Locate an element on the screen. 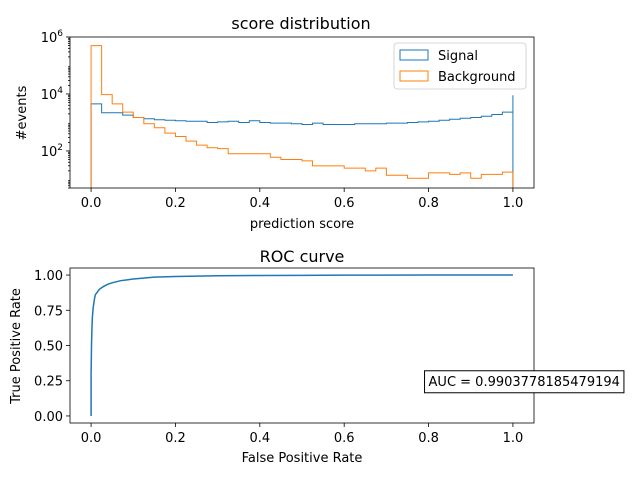 The image size is (640, 480). y-tick-label: 0.50 is located at coordinates (48, 347).